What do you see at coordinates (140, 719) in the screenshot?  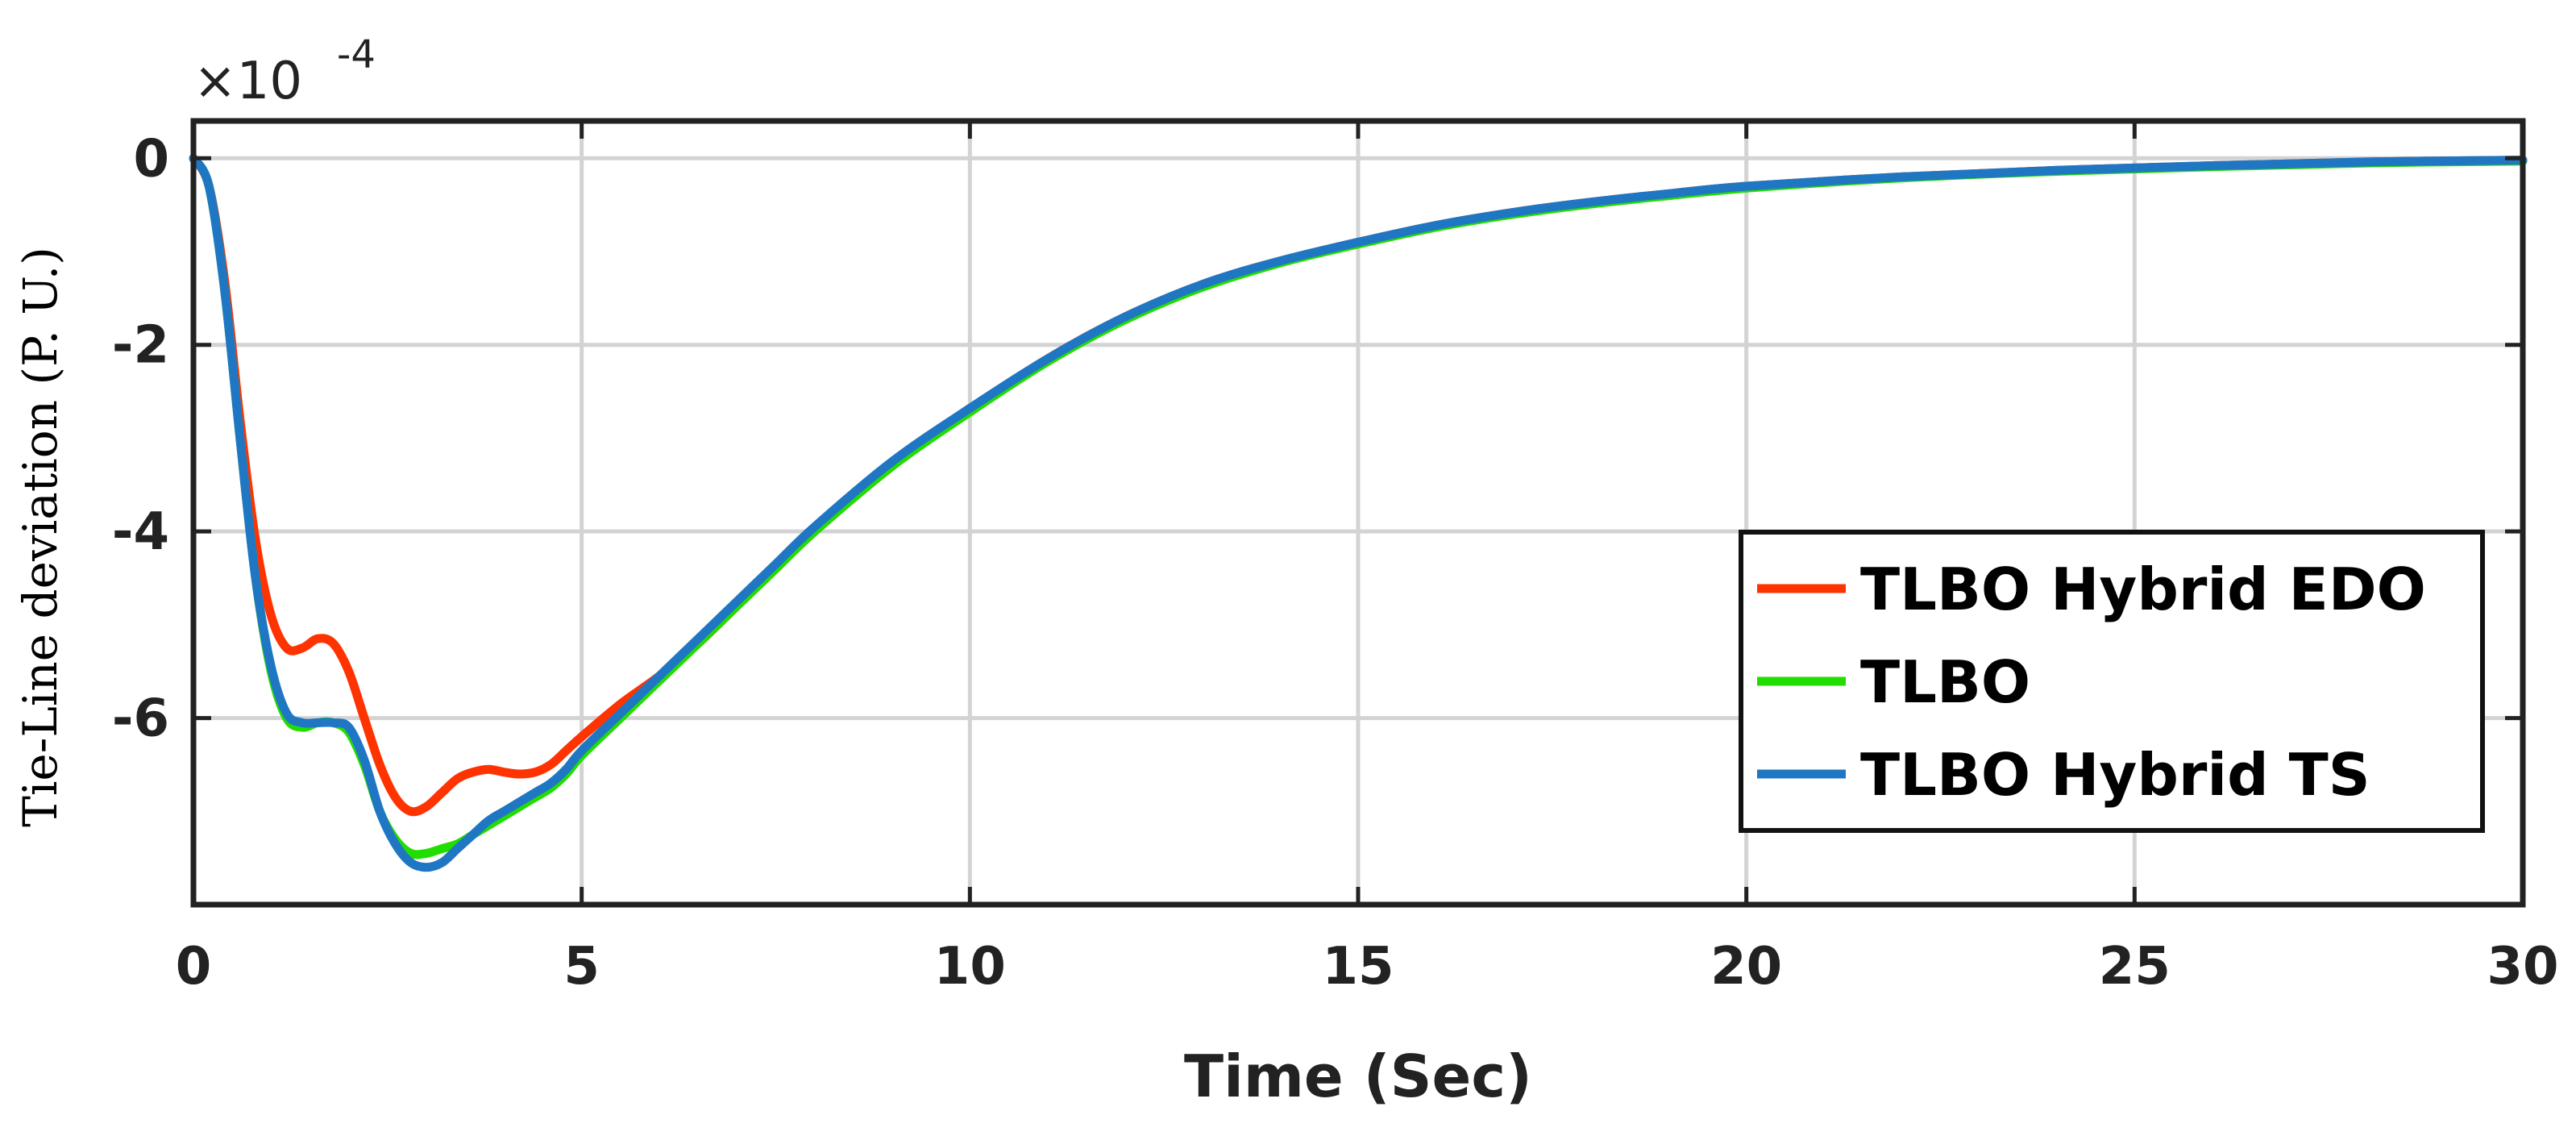 I see `y-tick-label: -6` at bounding box center [140, 719].